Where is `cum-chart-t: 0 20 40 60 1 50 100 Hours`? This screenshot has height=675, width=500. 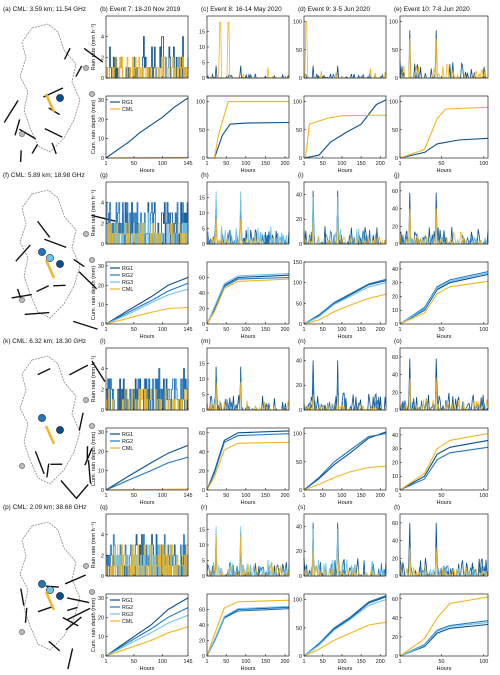 cum-chart-t: 0 20 40 60 1 50 100 Hours is located at coordinates (440, 632).